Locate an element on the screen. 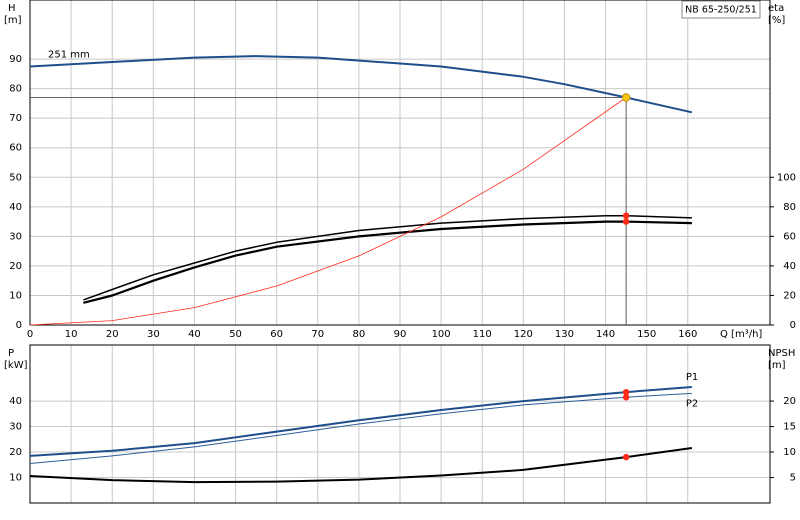 The width and height of the screenshot is (800, 520). x-tick-label: 140 is located at coordinates (605, 334).